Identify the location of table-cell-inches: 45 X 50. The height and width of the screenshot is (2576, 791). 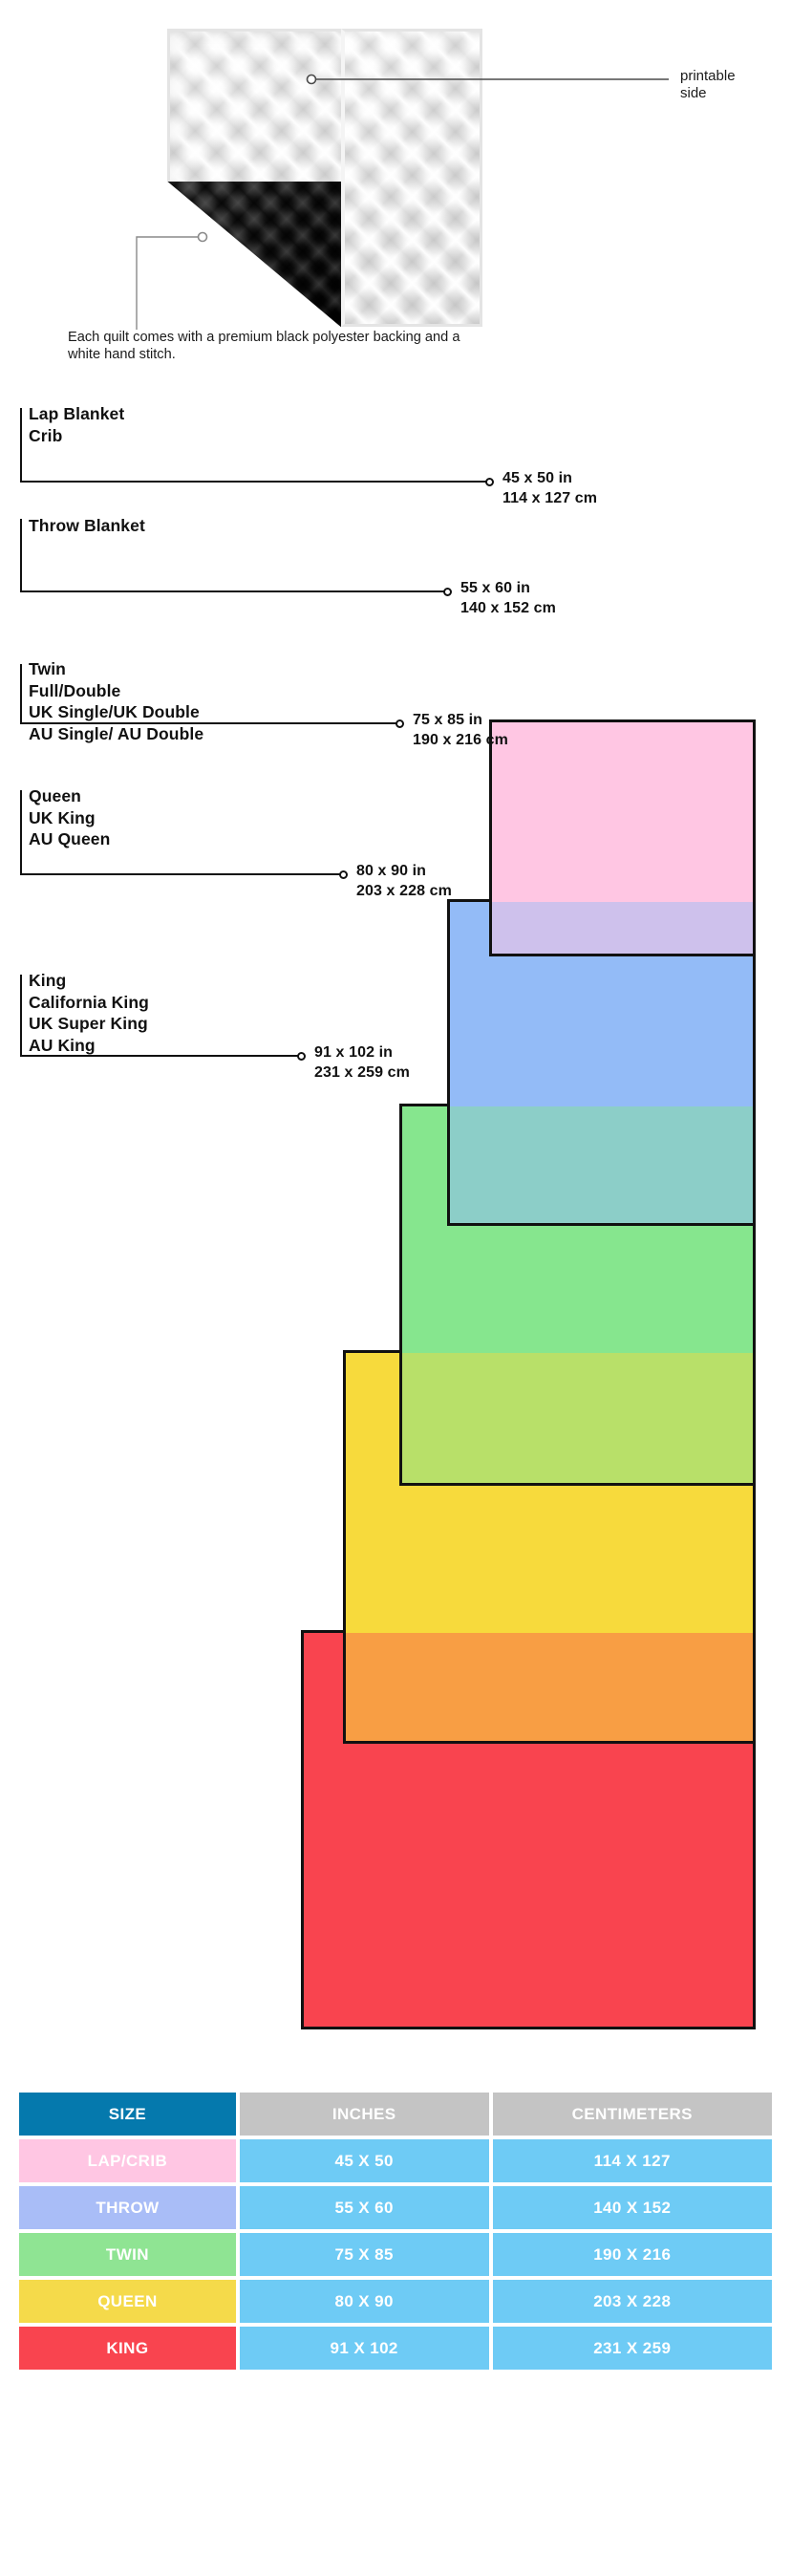
(364, 2160).